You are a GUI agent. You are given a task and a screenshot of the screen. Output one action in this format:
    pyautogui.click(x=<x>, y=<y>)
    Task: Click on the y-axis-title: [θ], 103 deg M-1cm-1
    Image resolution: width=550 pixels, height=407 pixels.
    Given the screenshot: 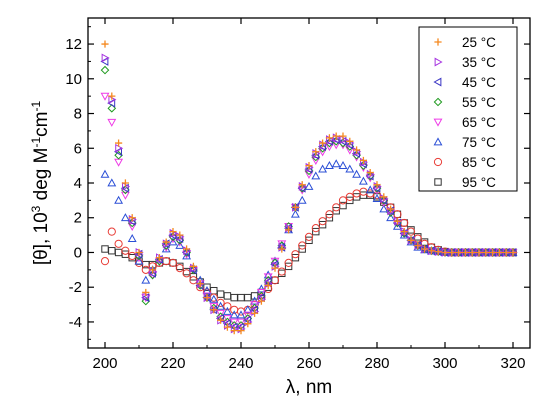 What is the action you would take?
    pyautogui.click(x=40, y=183)
    